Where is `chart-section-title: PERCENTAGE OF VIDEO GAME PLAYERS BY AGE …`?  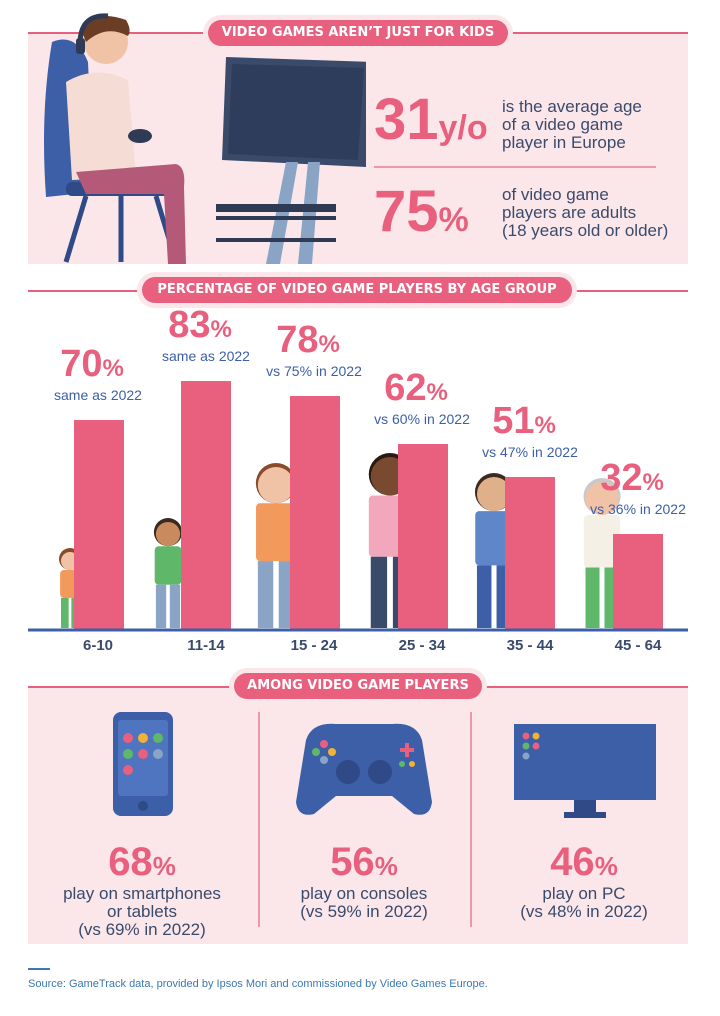 chart-section-title: PERCENTAGE OF VIDEO GAME PLAYERS BY AGE … is located at coordinates (357, 290).